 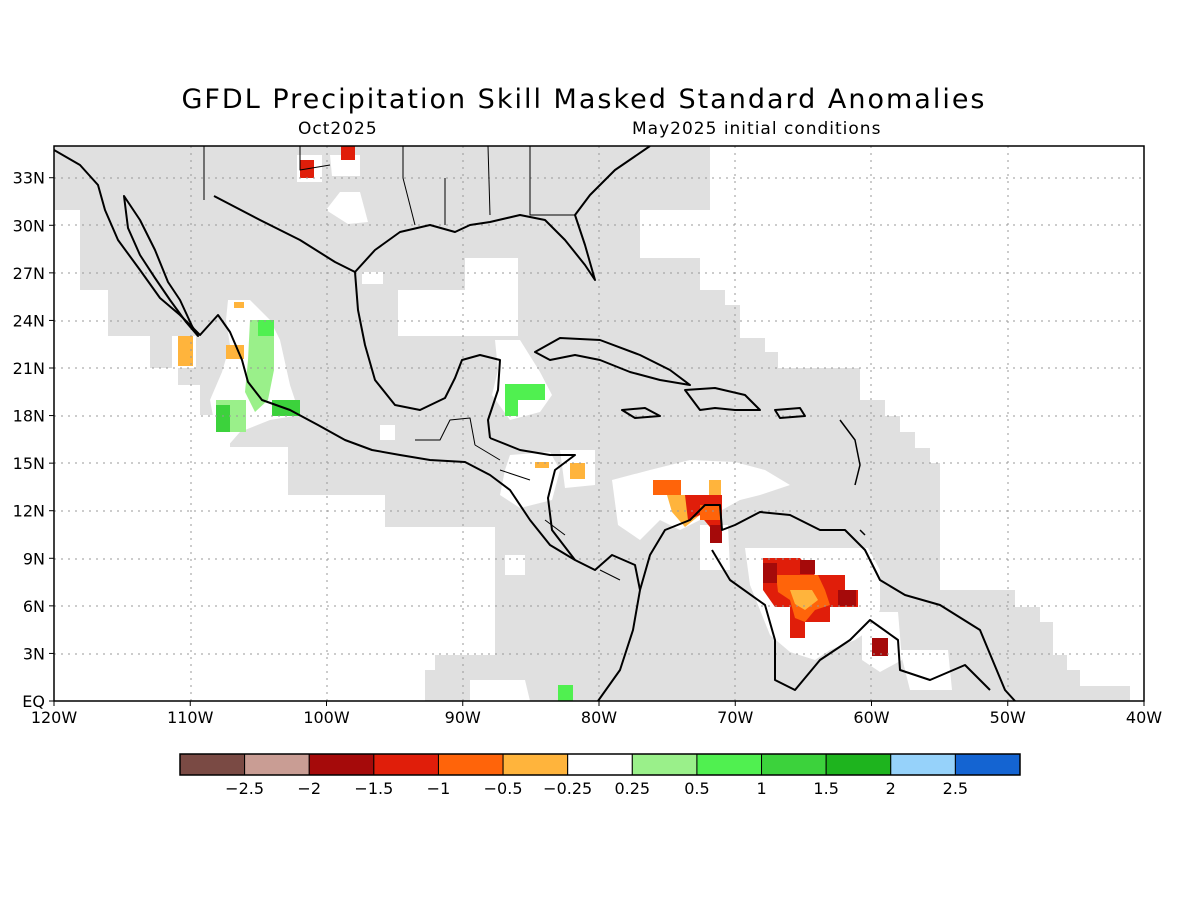 What do you see at coordinates (599, 717) in the screenshot?
I see `lon-label: 80W` at bounding box center [599, 717].